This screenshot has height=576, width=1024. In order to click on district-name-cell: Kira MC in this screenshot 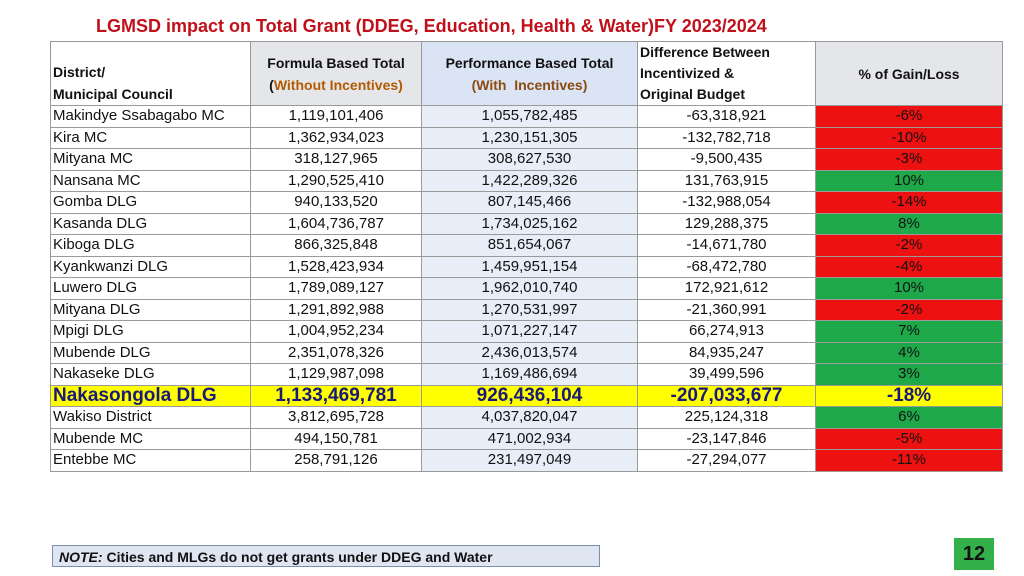, I will do `click(150, 137)`.